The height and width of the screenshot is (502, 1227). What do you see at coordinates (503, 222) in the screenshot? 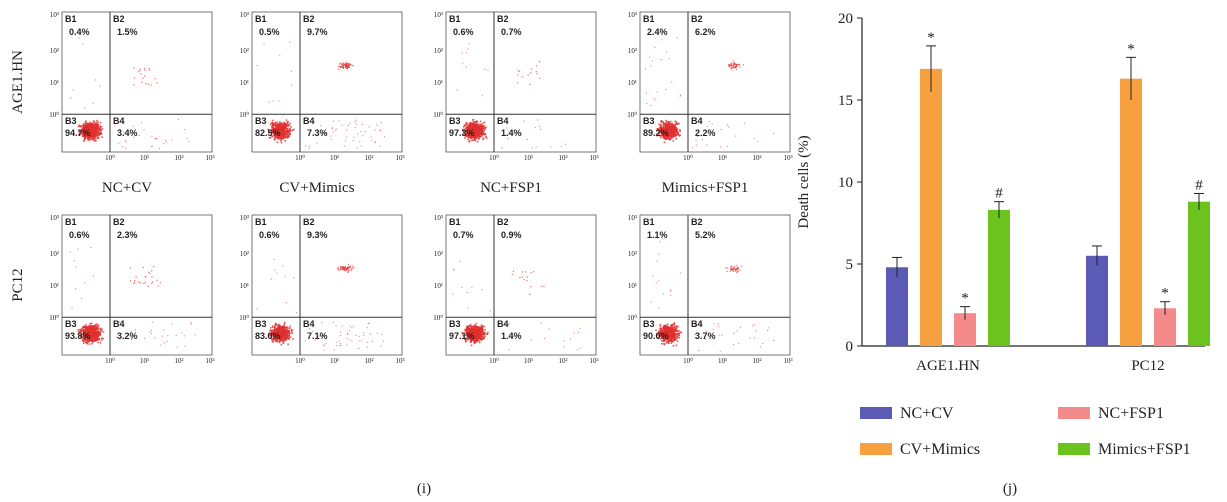
I see `quadrant-name-b2: B2` at bounding box center [503, 222].